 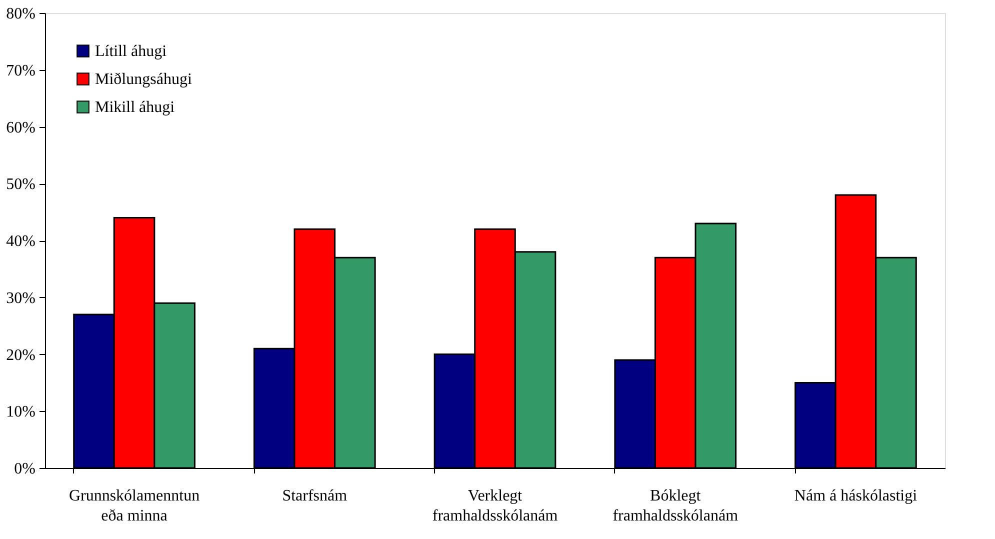 I want to click on y-tick-label: 40%, so click(x=21, y=241).